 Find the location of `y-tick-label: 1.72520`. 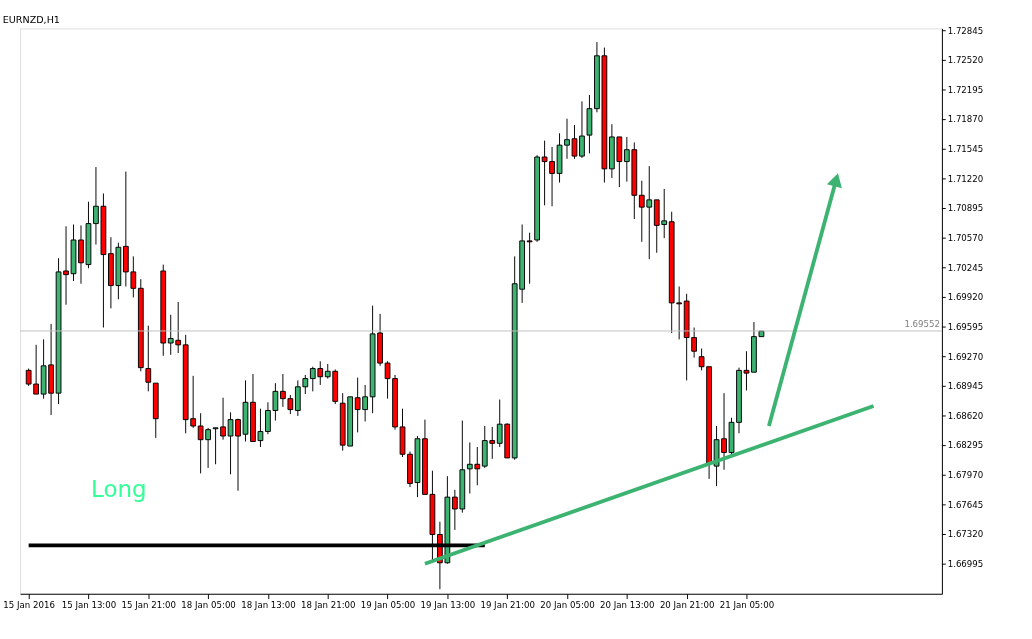

y-tick-label: 1.72520 is located at coordinates (965, 60).